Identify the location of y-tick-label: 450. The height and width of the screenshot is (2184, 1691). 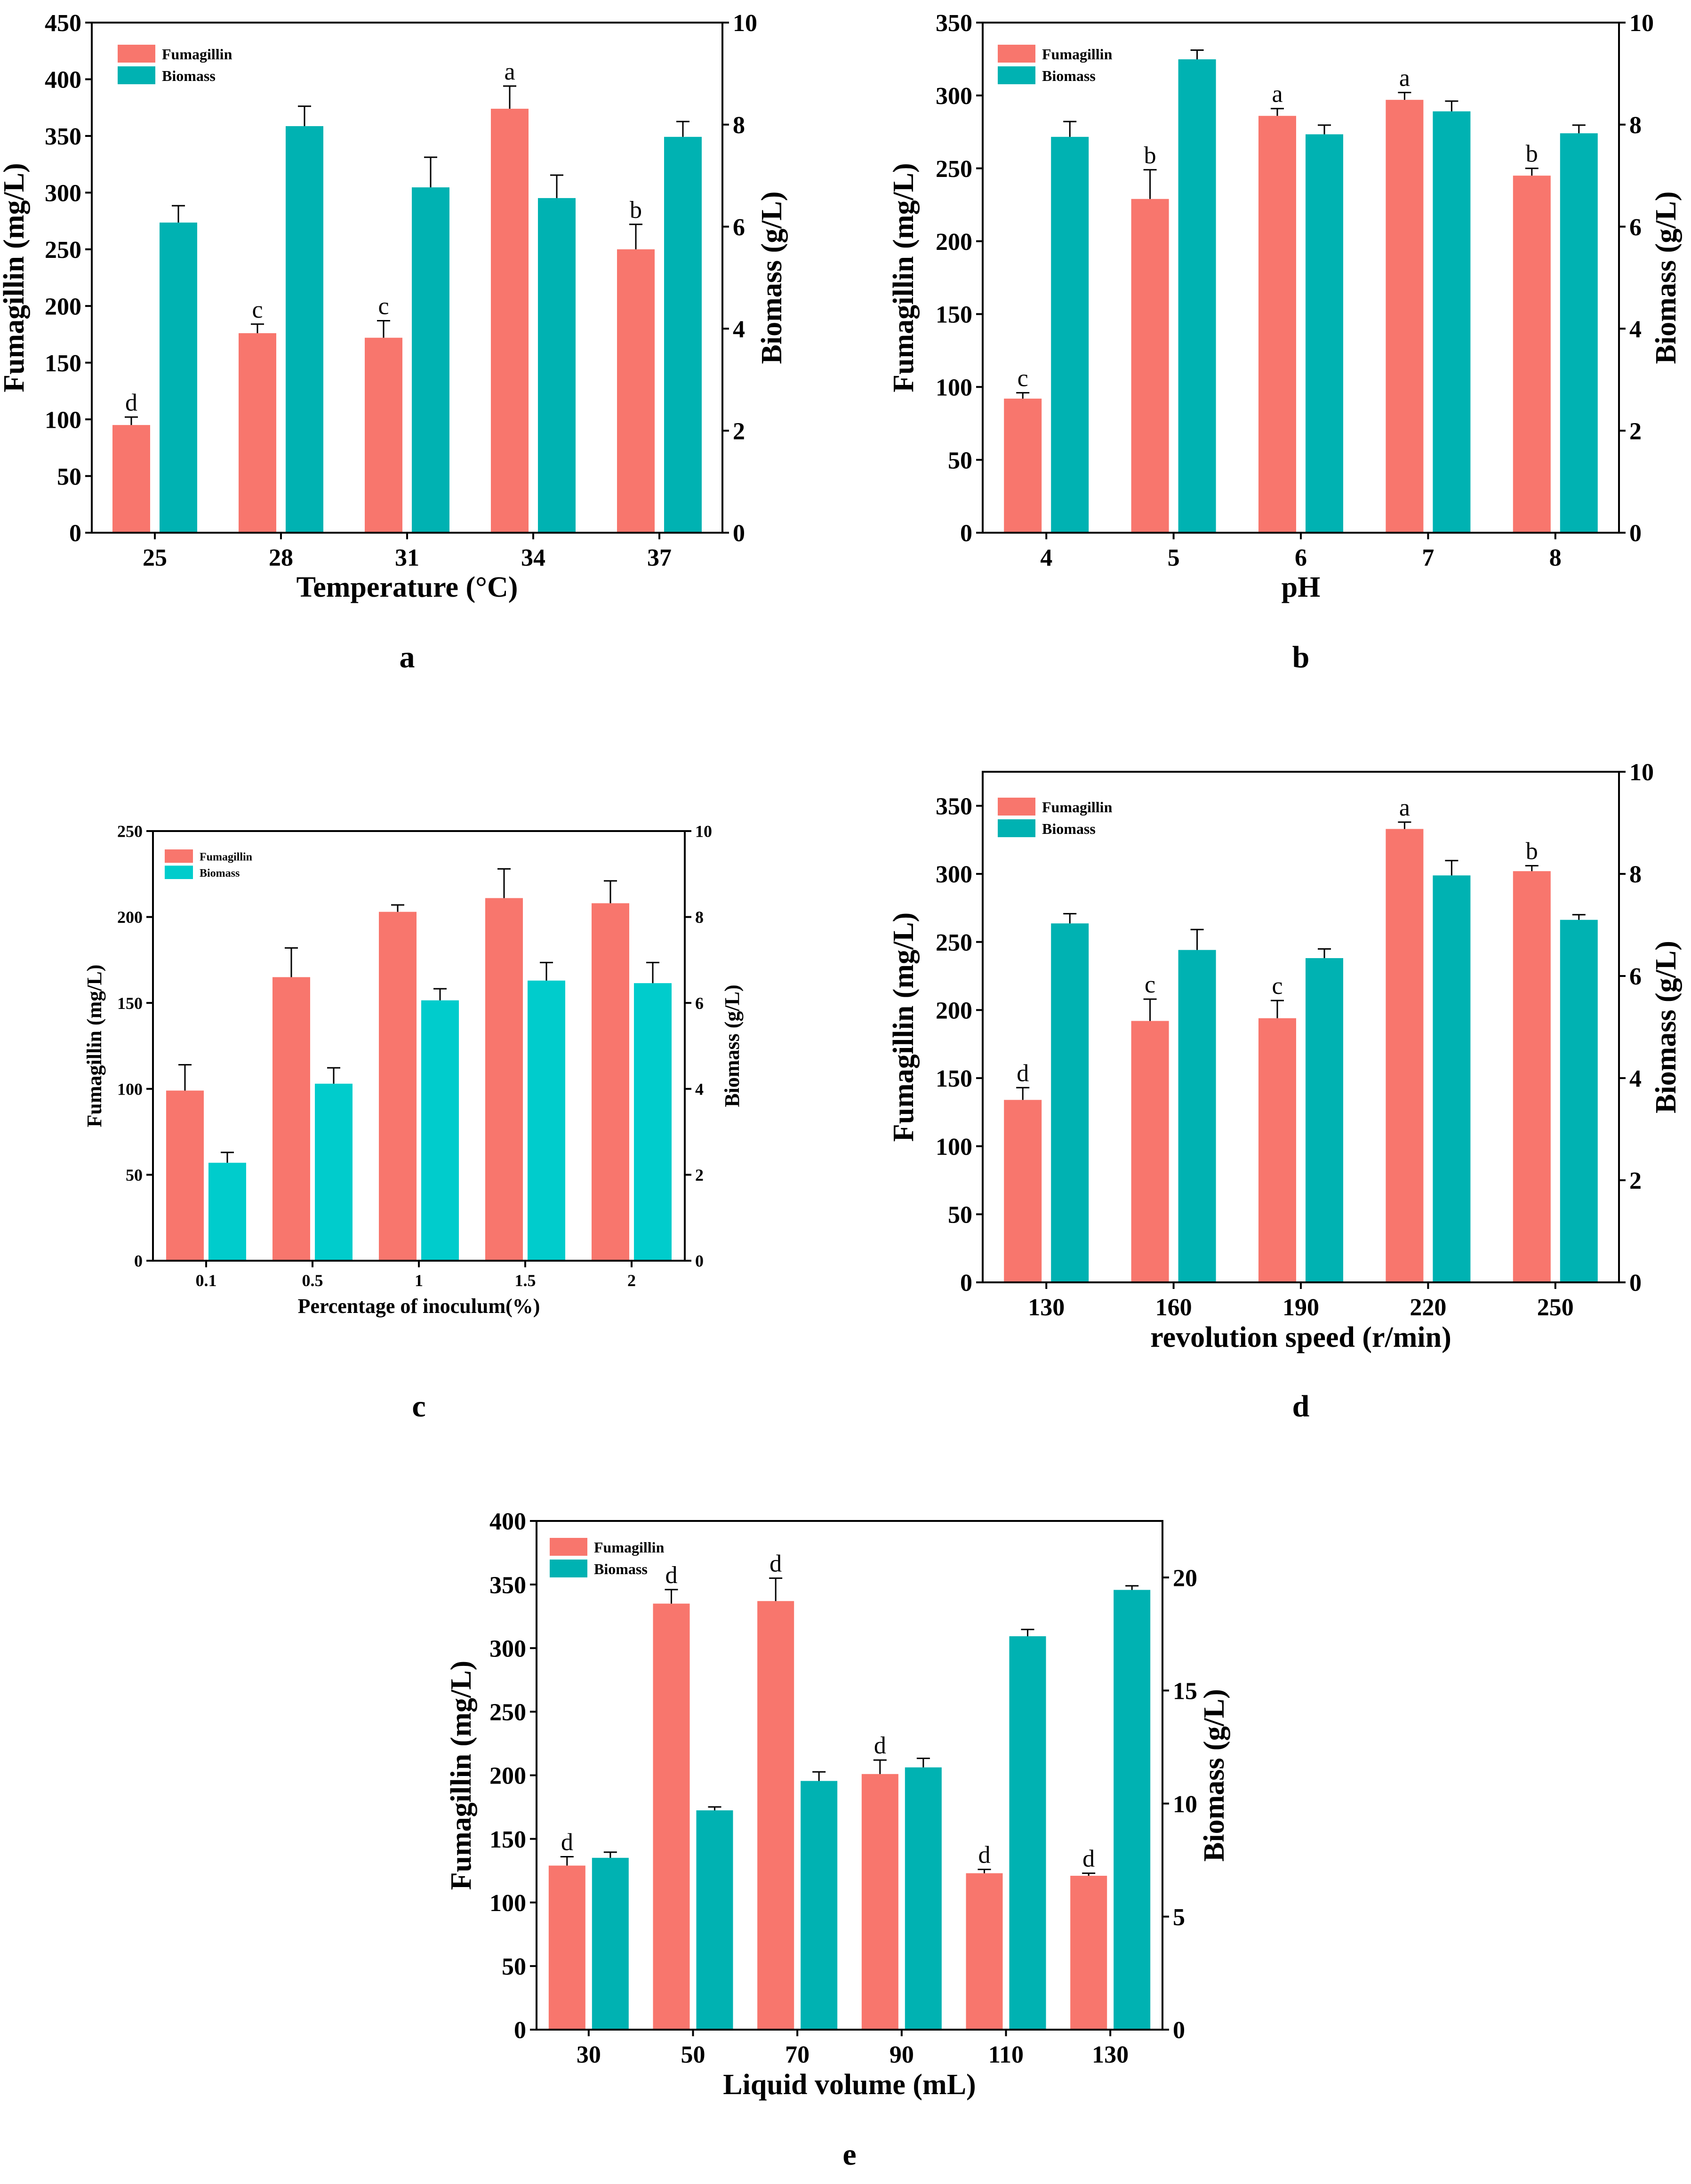
(63, 23).